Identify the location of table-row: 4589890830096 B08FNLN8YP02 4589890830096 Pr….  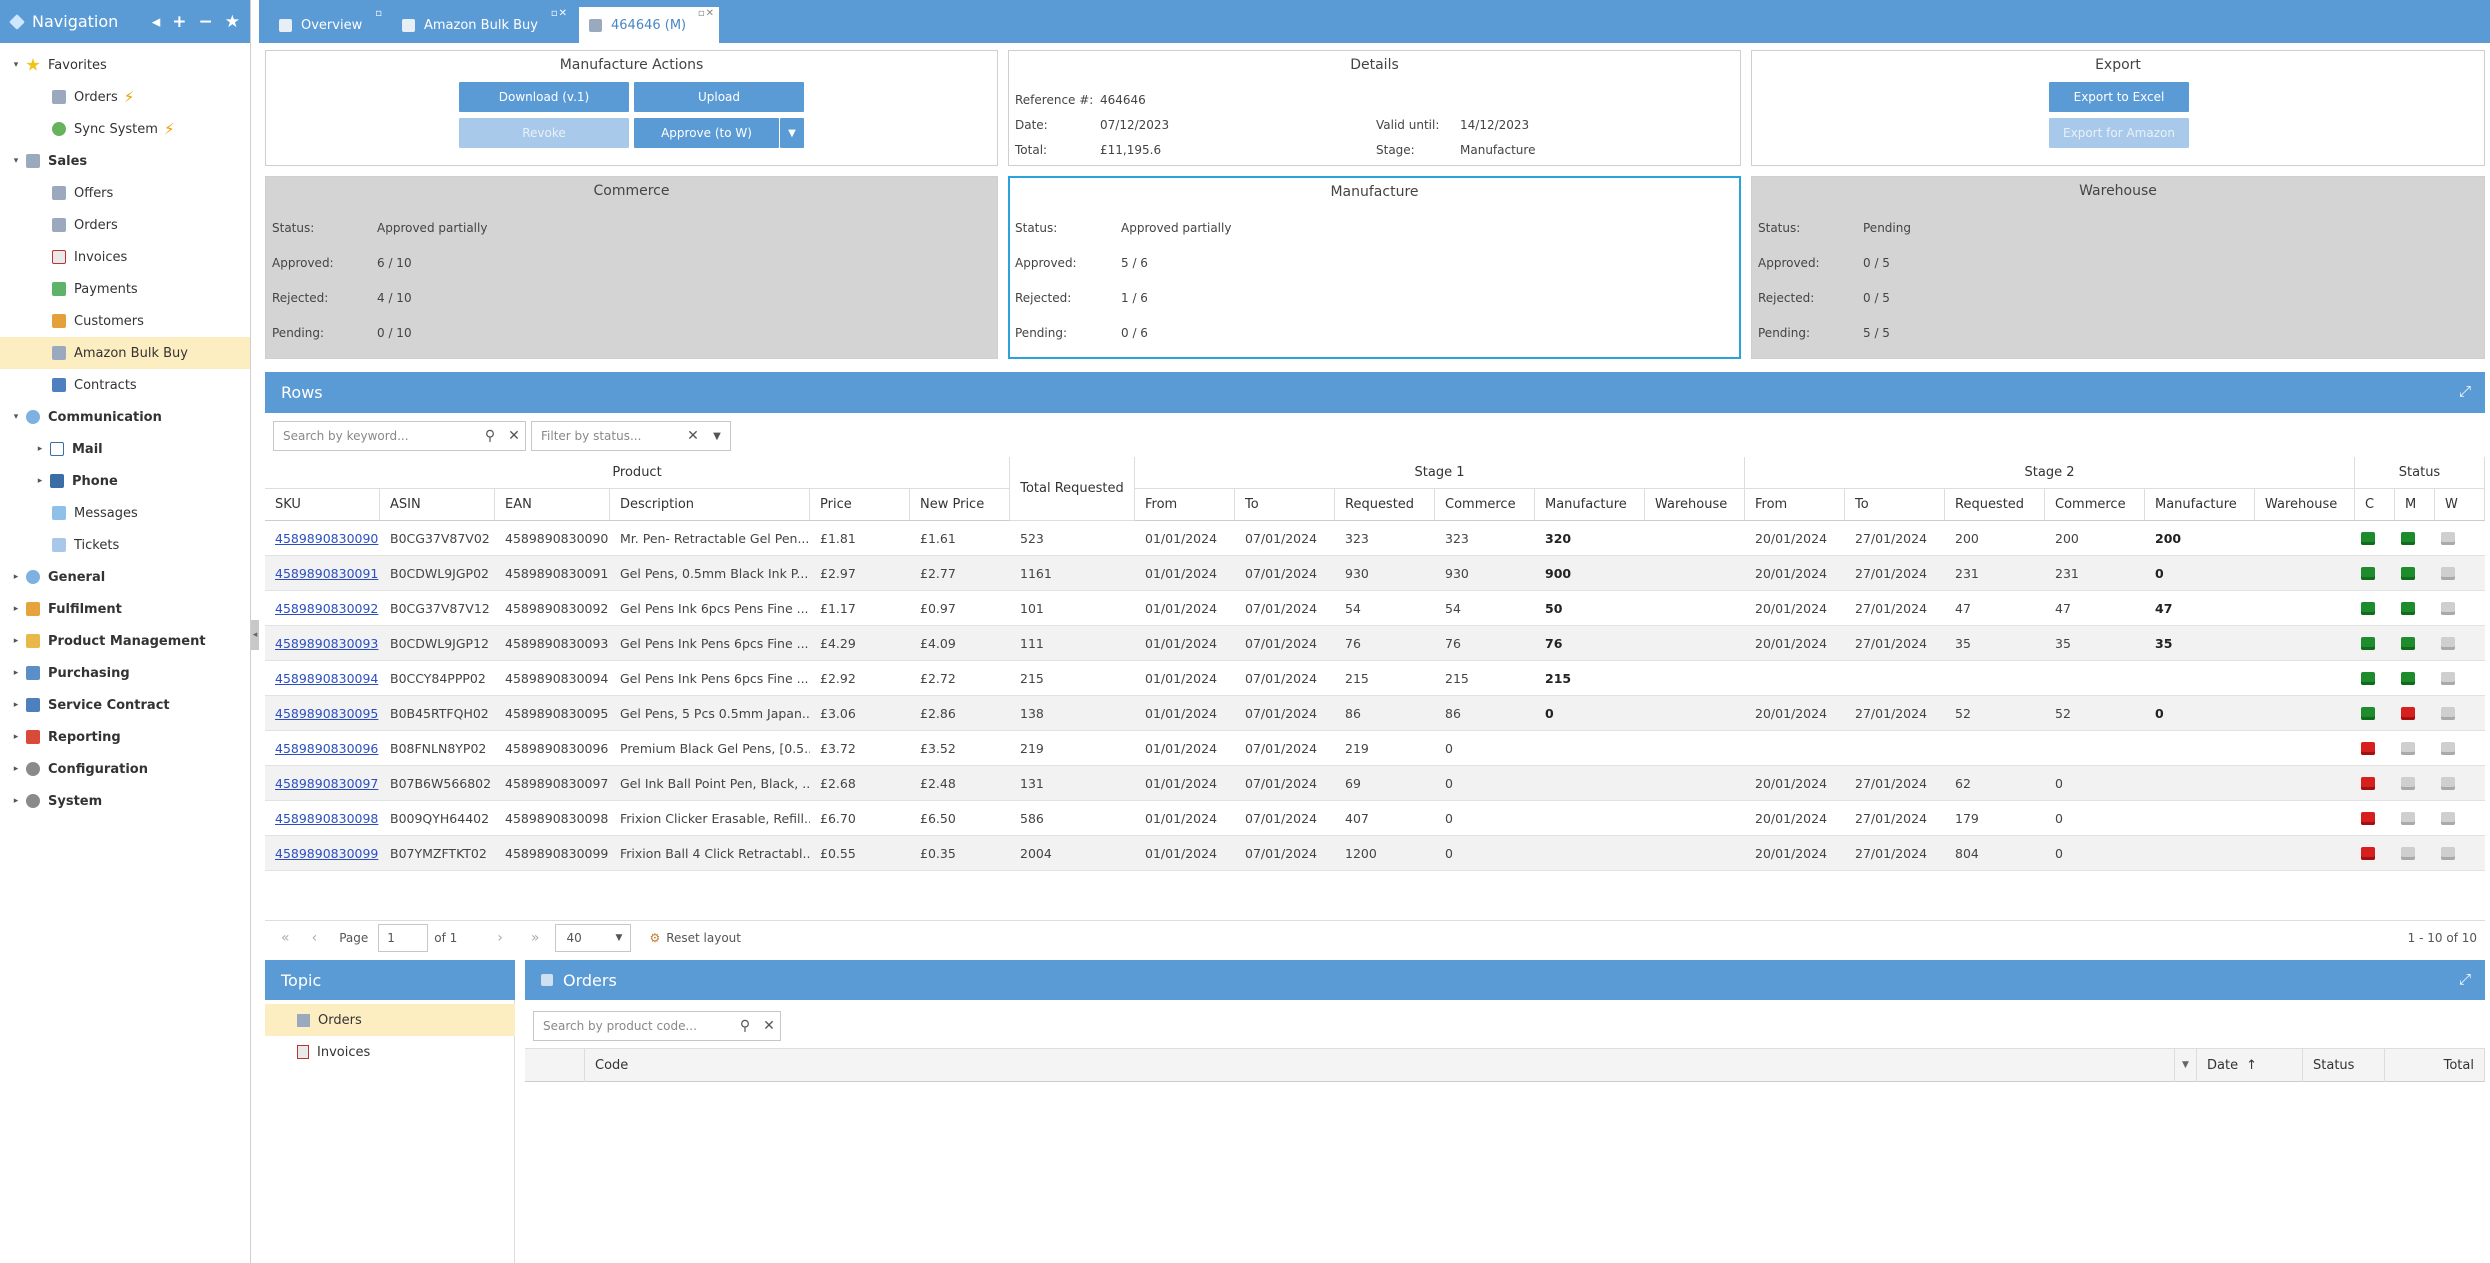
(1375, 748).